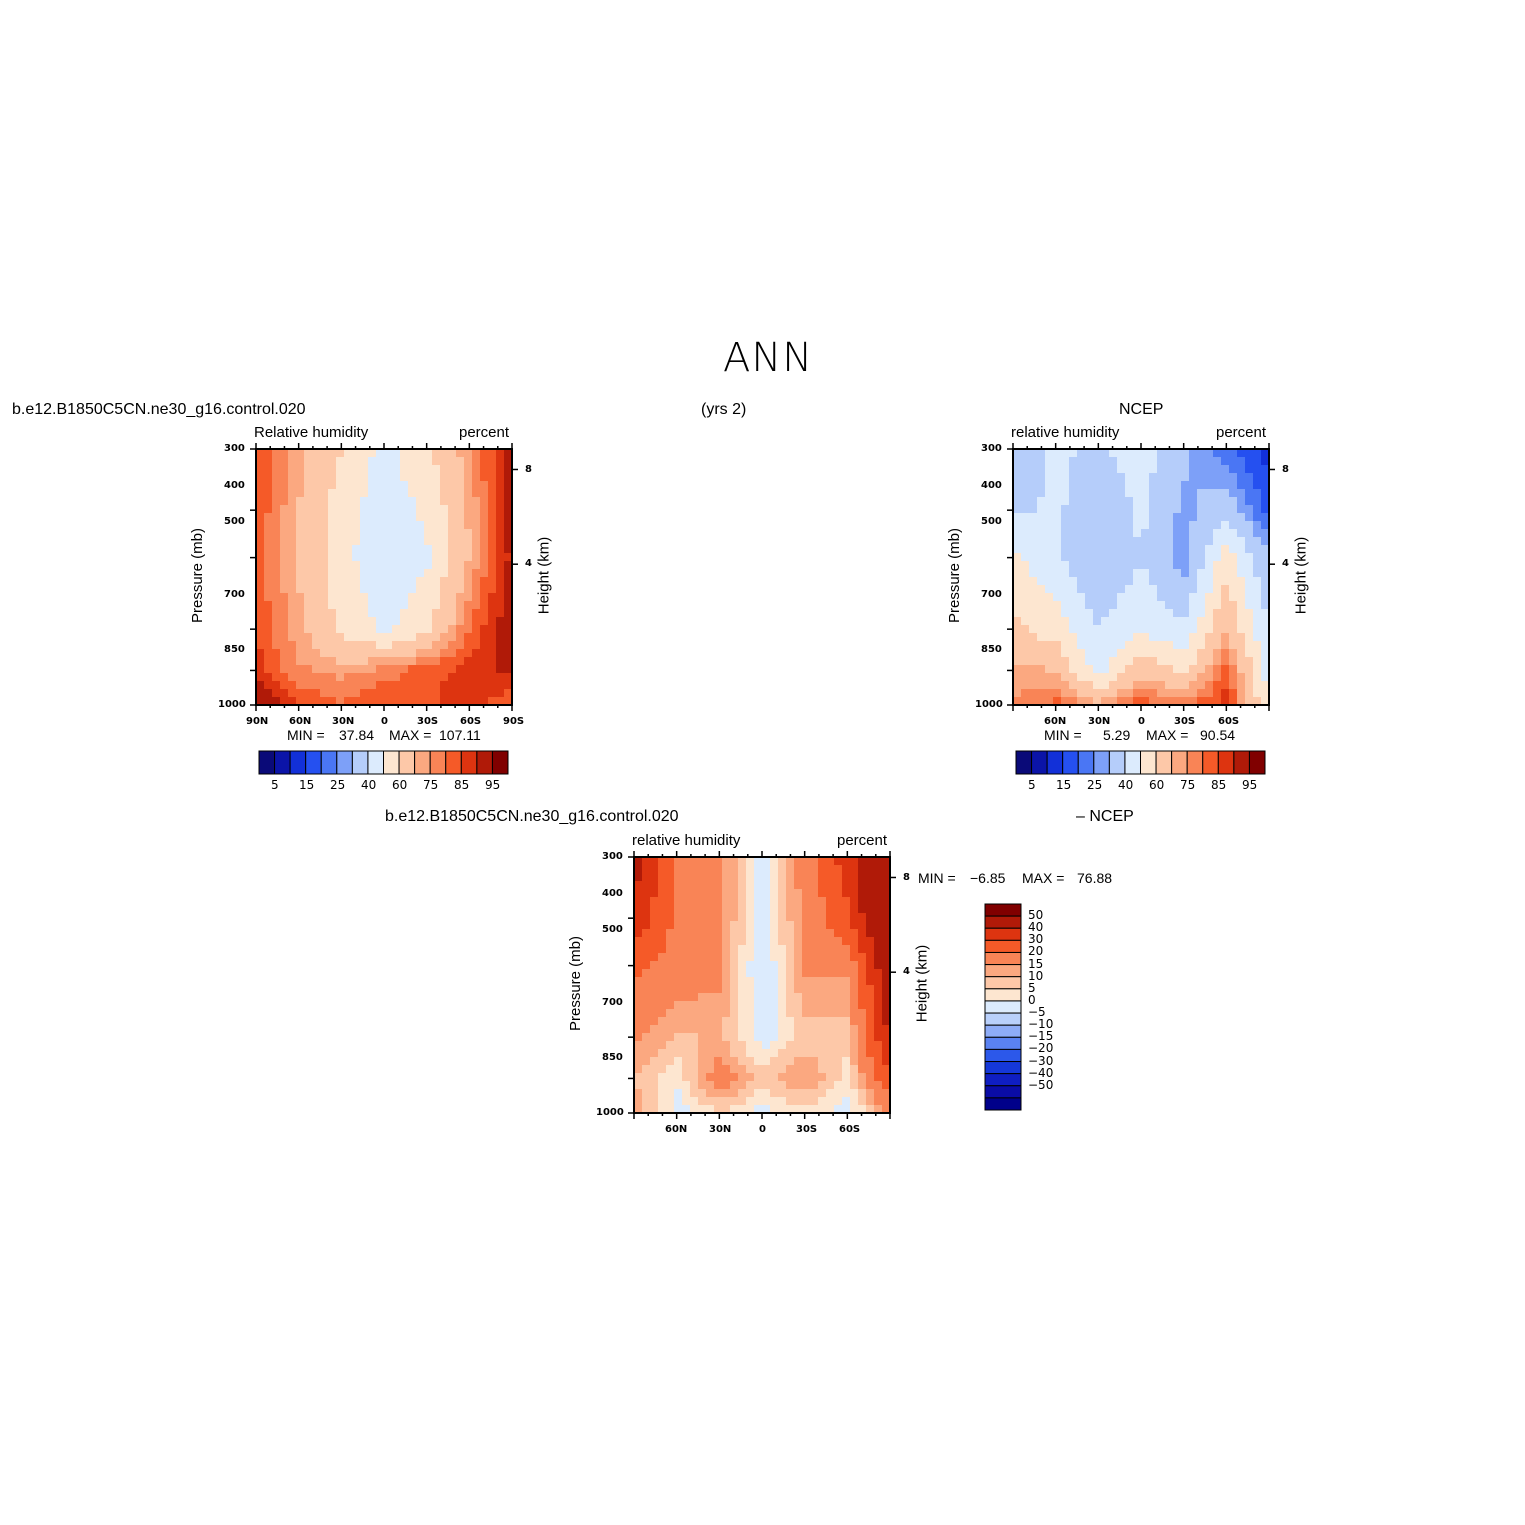 The height and width of the screenshot is (1525, 1525). Describe the element at coordinates (471, 721) in the screenshot. I see `panel-model-xtick: 60S` at that location.